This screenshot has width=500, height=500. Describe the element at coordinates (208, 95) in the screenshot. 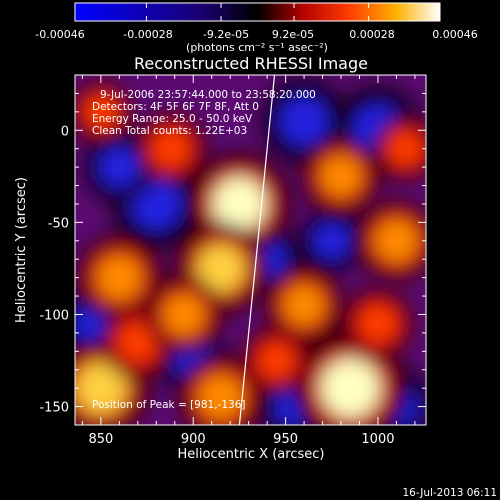

I see `annotation-time-range: 9-Jul-2006 23:57:44.000 to 23:58:20.000` at that location.